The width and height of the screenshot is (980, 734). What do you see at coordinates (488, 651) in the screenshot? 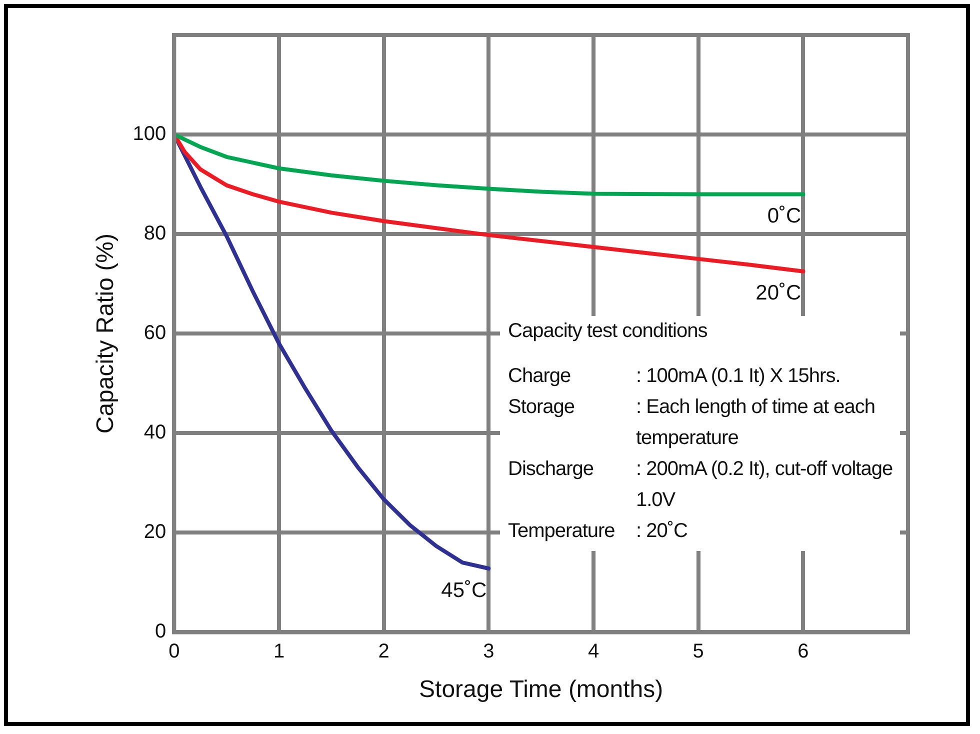
I see `x-tick-label: 3` at bounding box center [488, 651].